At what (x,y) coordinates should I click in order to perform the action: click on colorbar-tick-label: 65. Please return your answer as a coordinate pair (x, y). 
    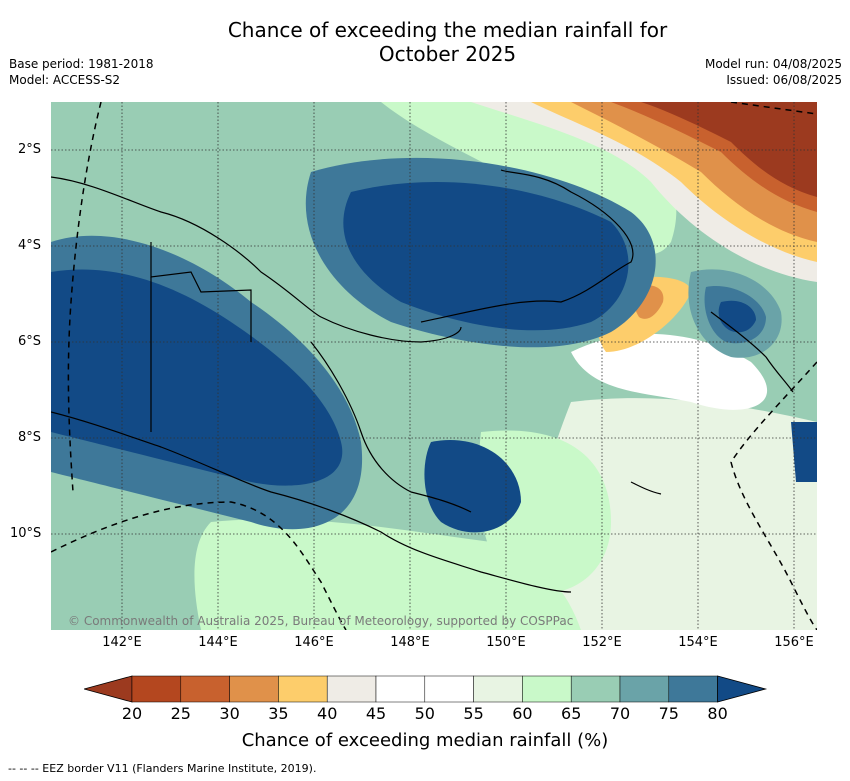
    Looking at the image, I should click on (571, 713).